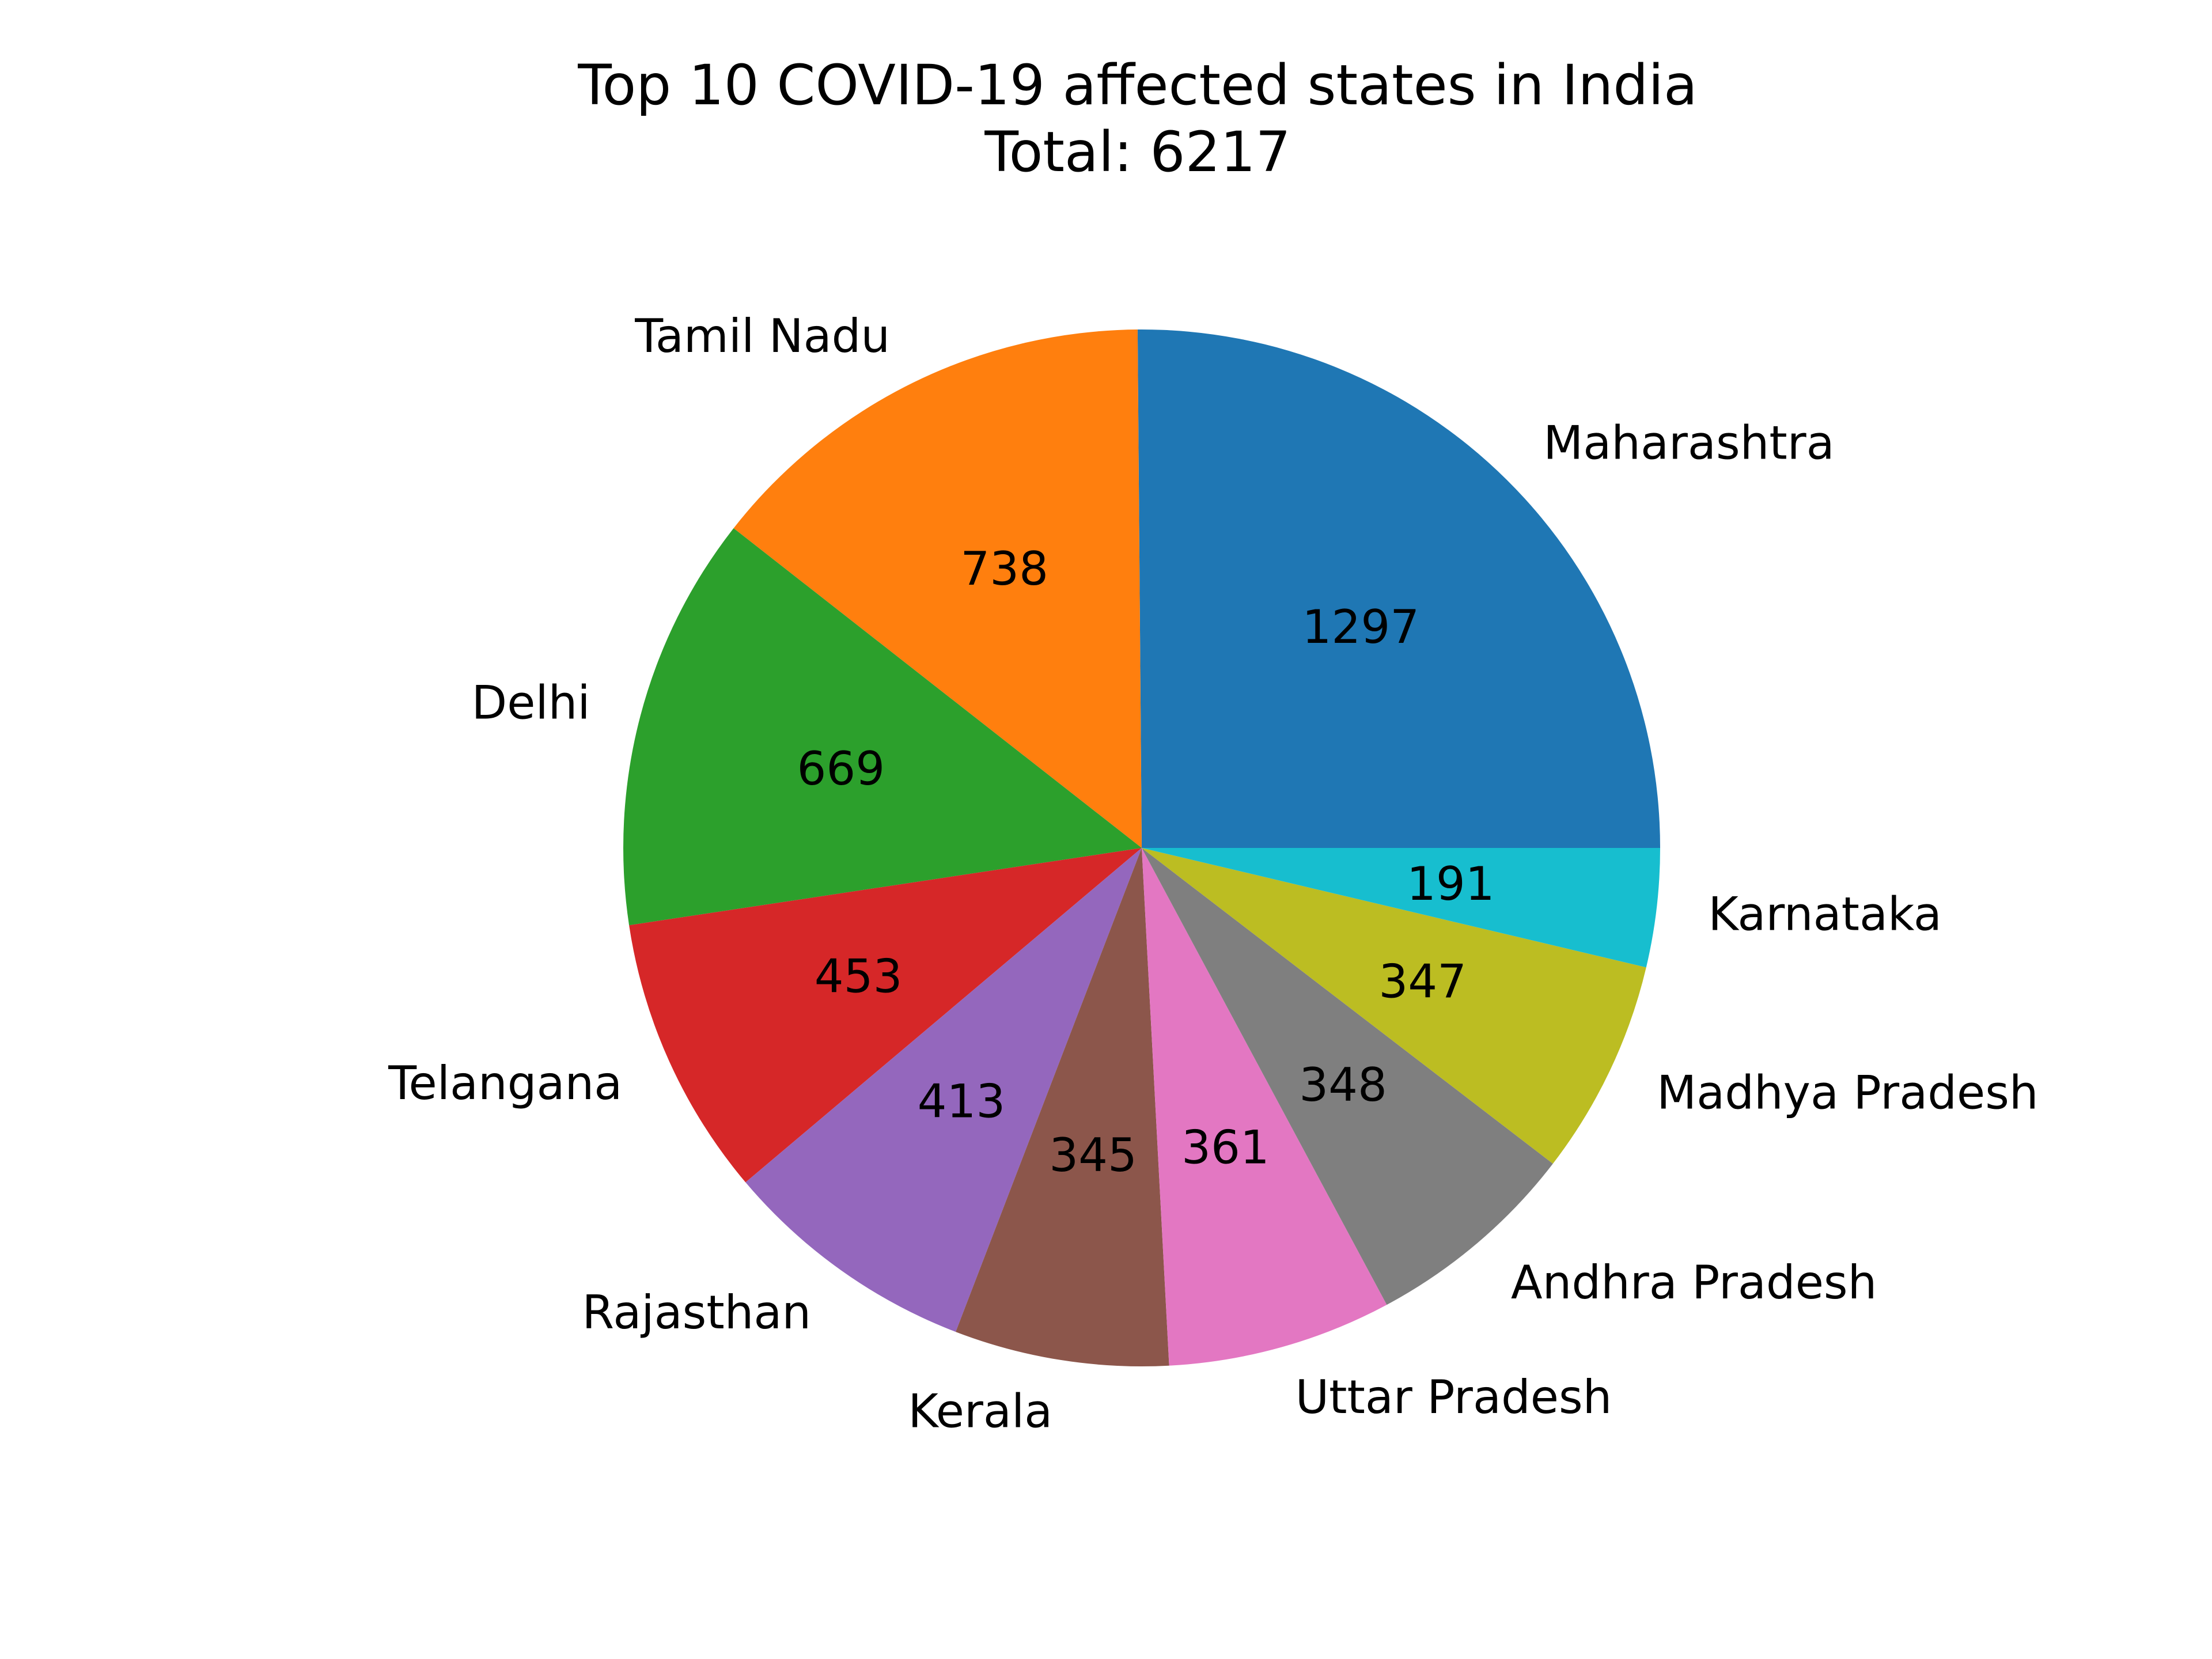 This screenshot has width=2212, height=1659. What do you see at coordinates (859, 976) in the screenshot?
I see `slice-value-telangana: 453` at bounding box center [859, 976].